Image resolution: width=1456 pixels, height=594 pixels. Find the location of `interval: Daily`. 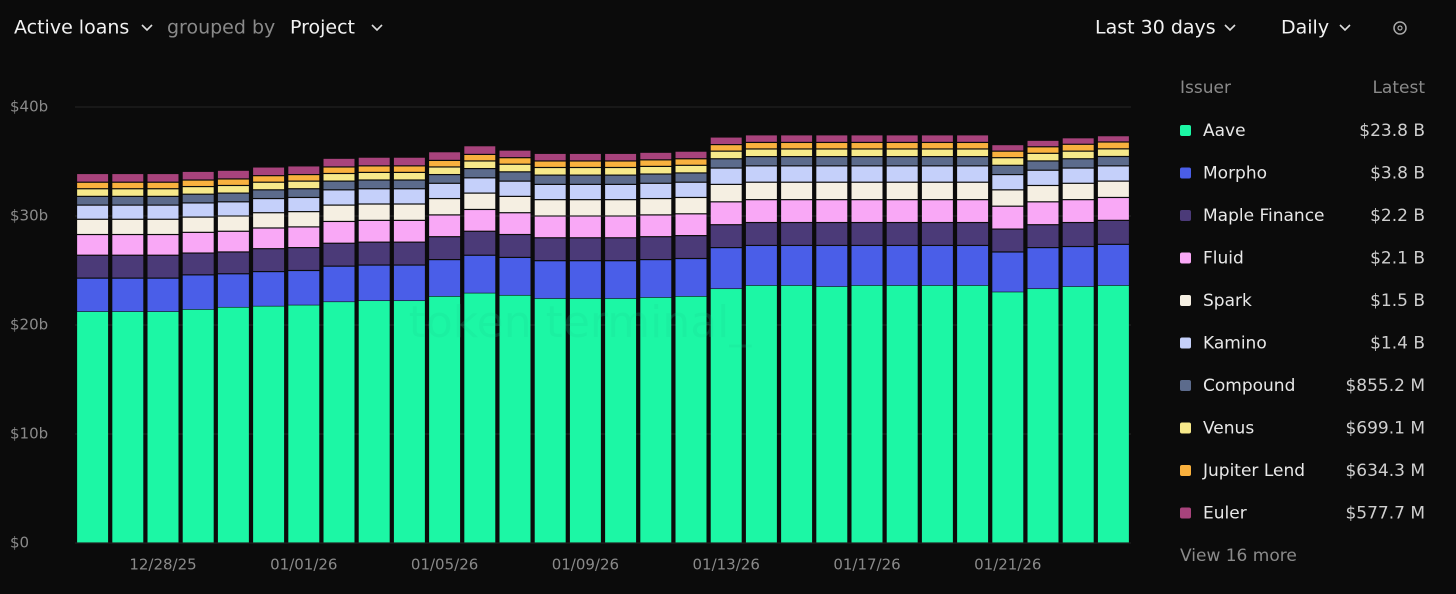

interval: Daily is located at coordinates (1305, 28).